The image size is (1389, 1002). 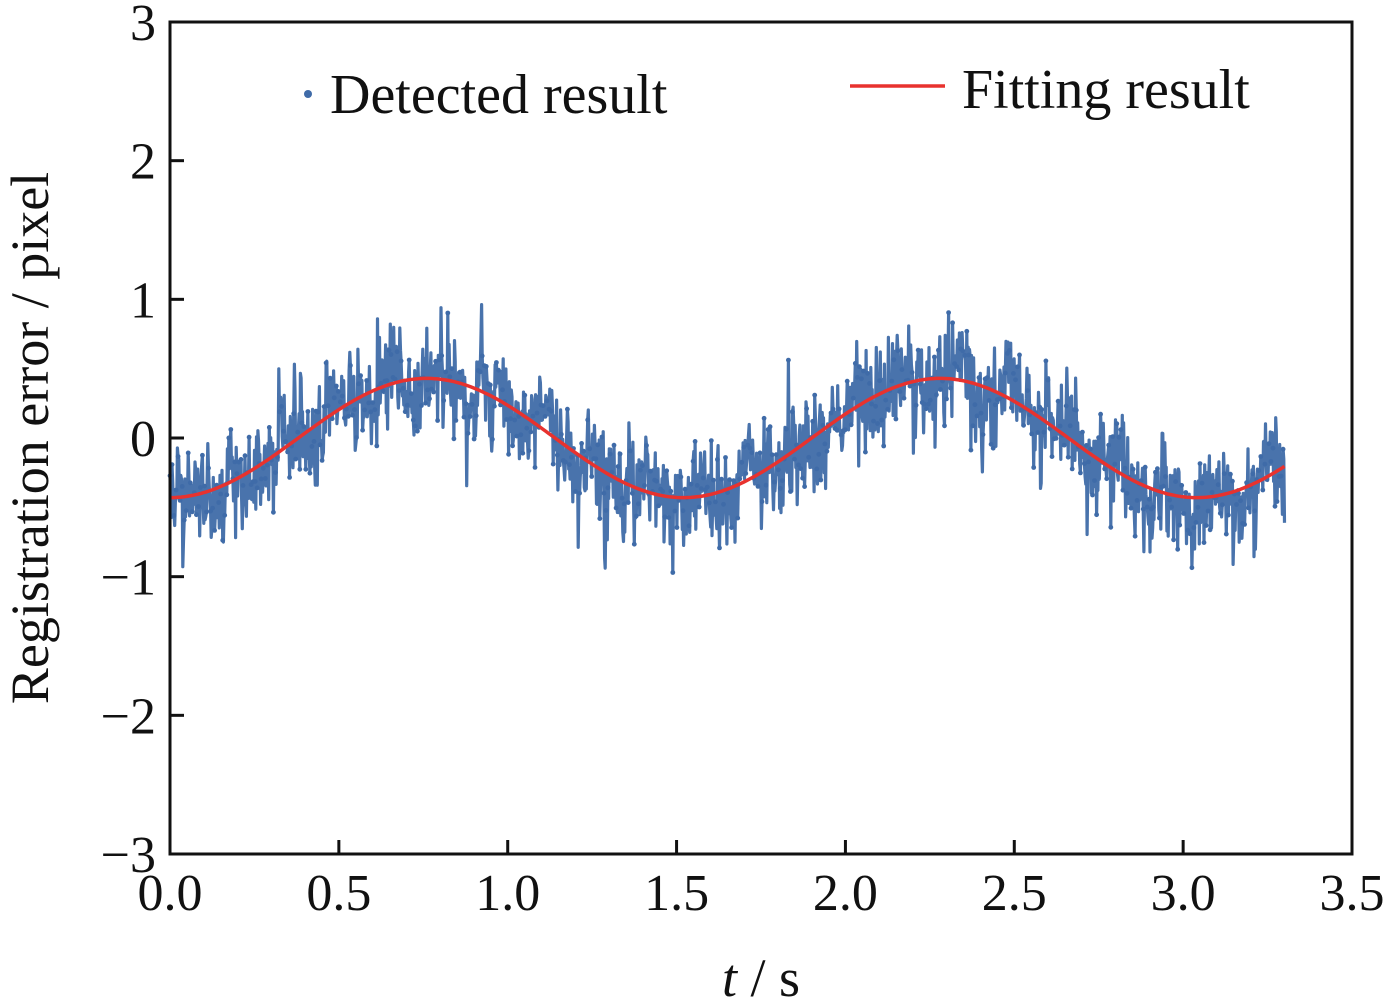 What do you see at coordinates (30, 438) in the screenshot?
I see `y-axis-label: Registration error / pixel` at bounding box center [30, 438].